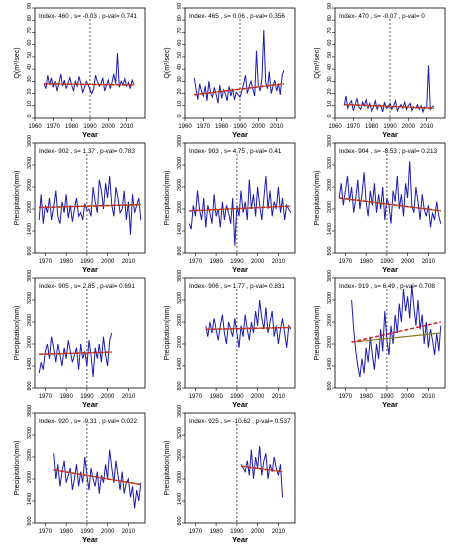 This screenshot has width=459, height=550. I want to click on chart-title: Index- 919 , s= 6.49 , p-val= 0.708, so click(387, 286).